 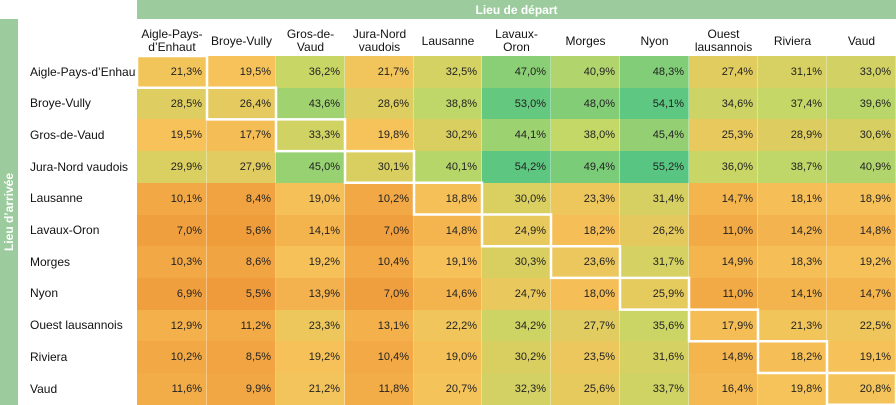 What do you see at coordinates (241, 357) in the screenshot?
I see `heatmap-cell: 8,5%` at bounding box center [241, 357].